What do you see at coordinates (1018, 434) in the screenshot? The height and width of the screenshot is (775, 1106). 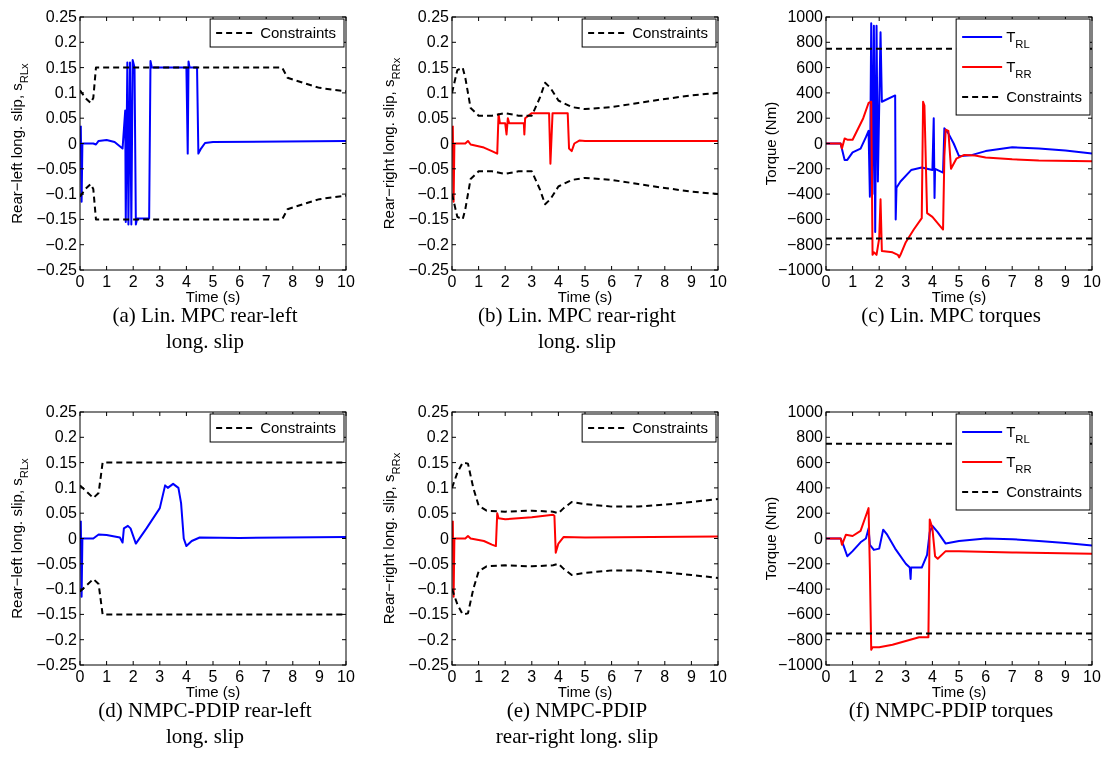 I see `legend-label: T$_{RL}$` at bounding box center [1018, 434].